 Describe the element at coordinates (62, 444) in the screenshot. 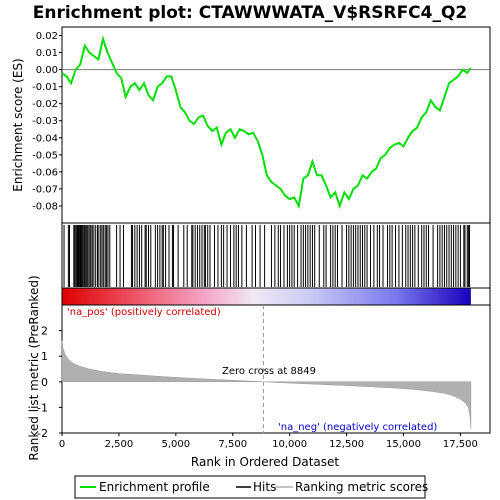

I see `x-tick-label: 0` at that location.